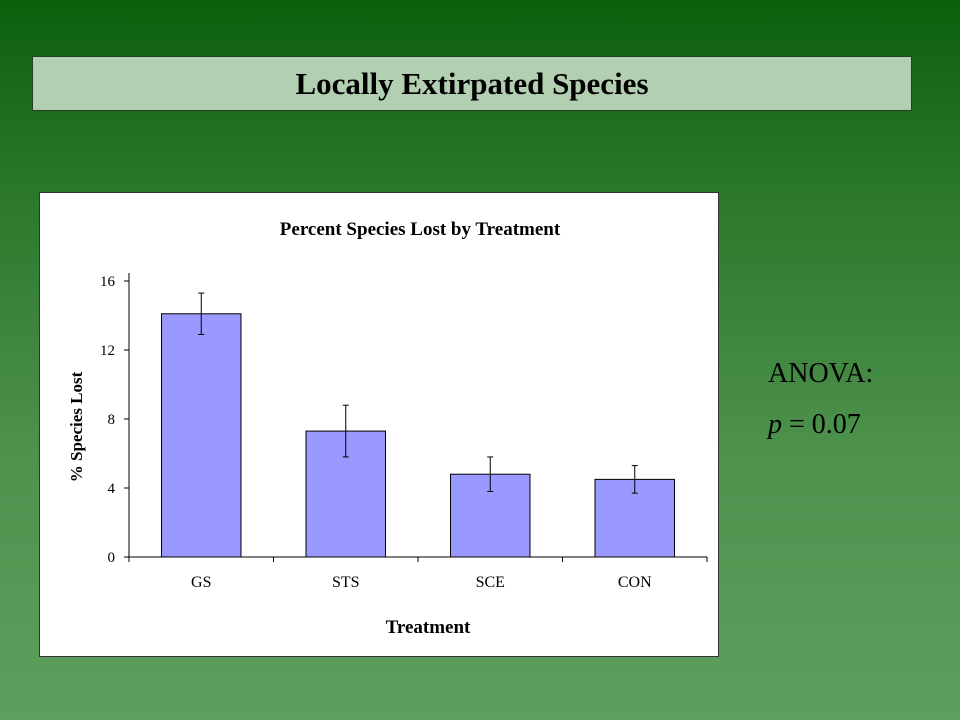 This screenshot has height=720, width=960. What do you see at coordinates (201, 435) in the screenshot?
I see `bar-gs` at bounding box center [201, 435].